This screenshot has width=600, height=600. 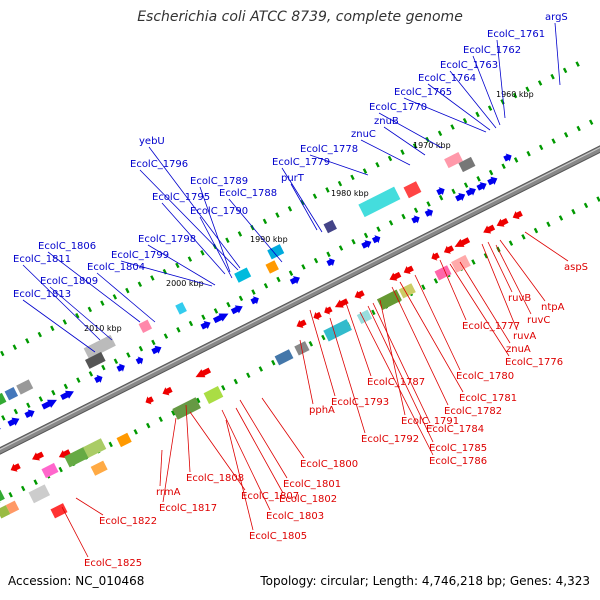 I want to click on reverse-gene-label: EcolC_1784, so click(x=455, y=429).